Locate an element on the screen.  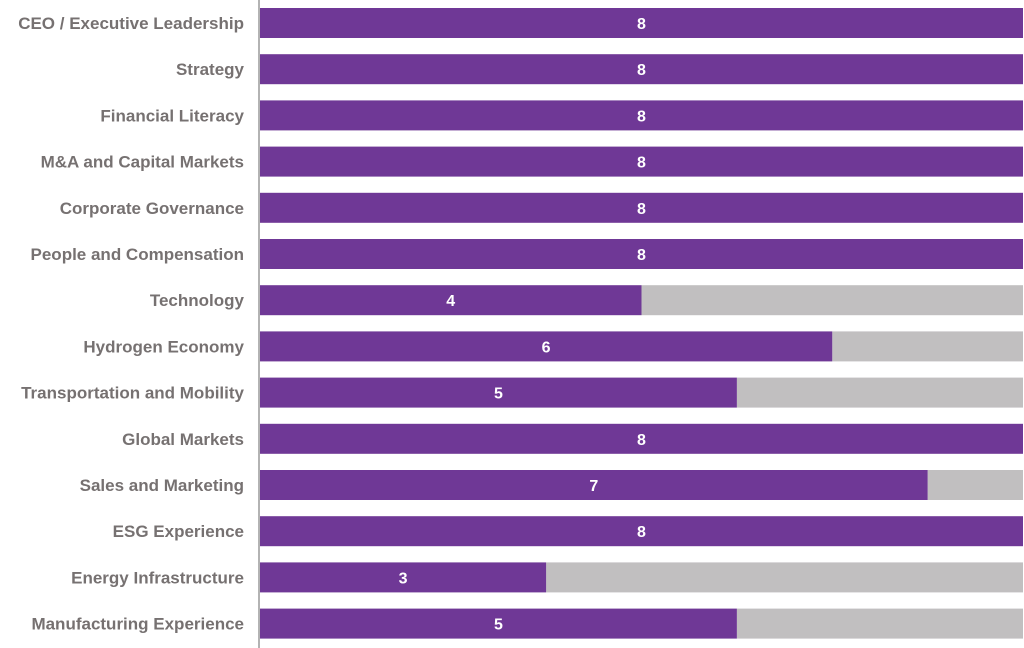
category-label: CEO / Executive Leadership is located at coordinates (131, 23).